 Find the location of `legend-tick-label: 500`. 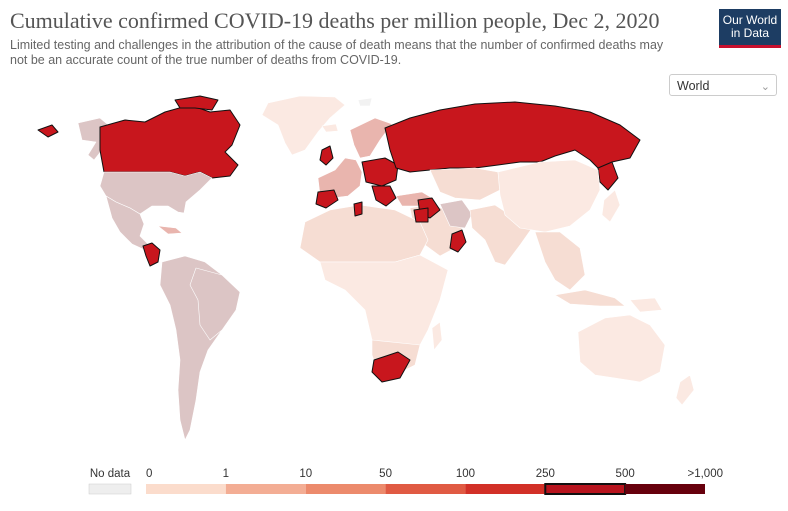

legend-tick-label: 500 is located at coordinates (625, 474).